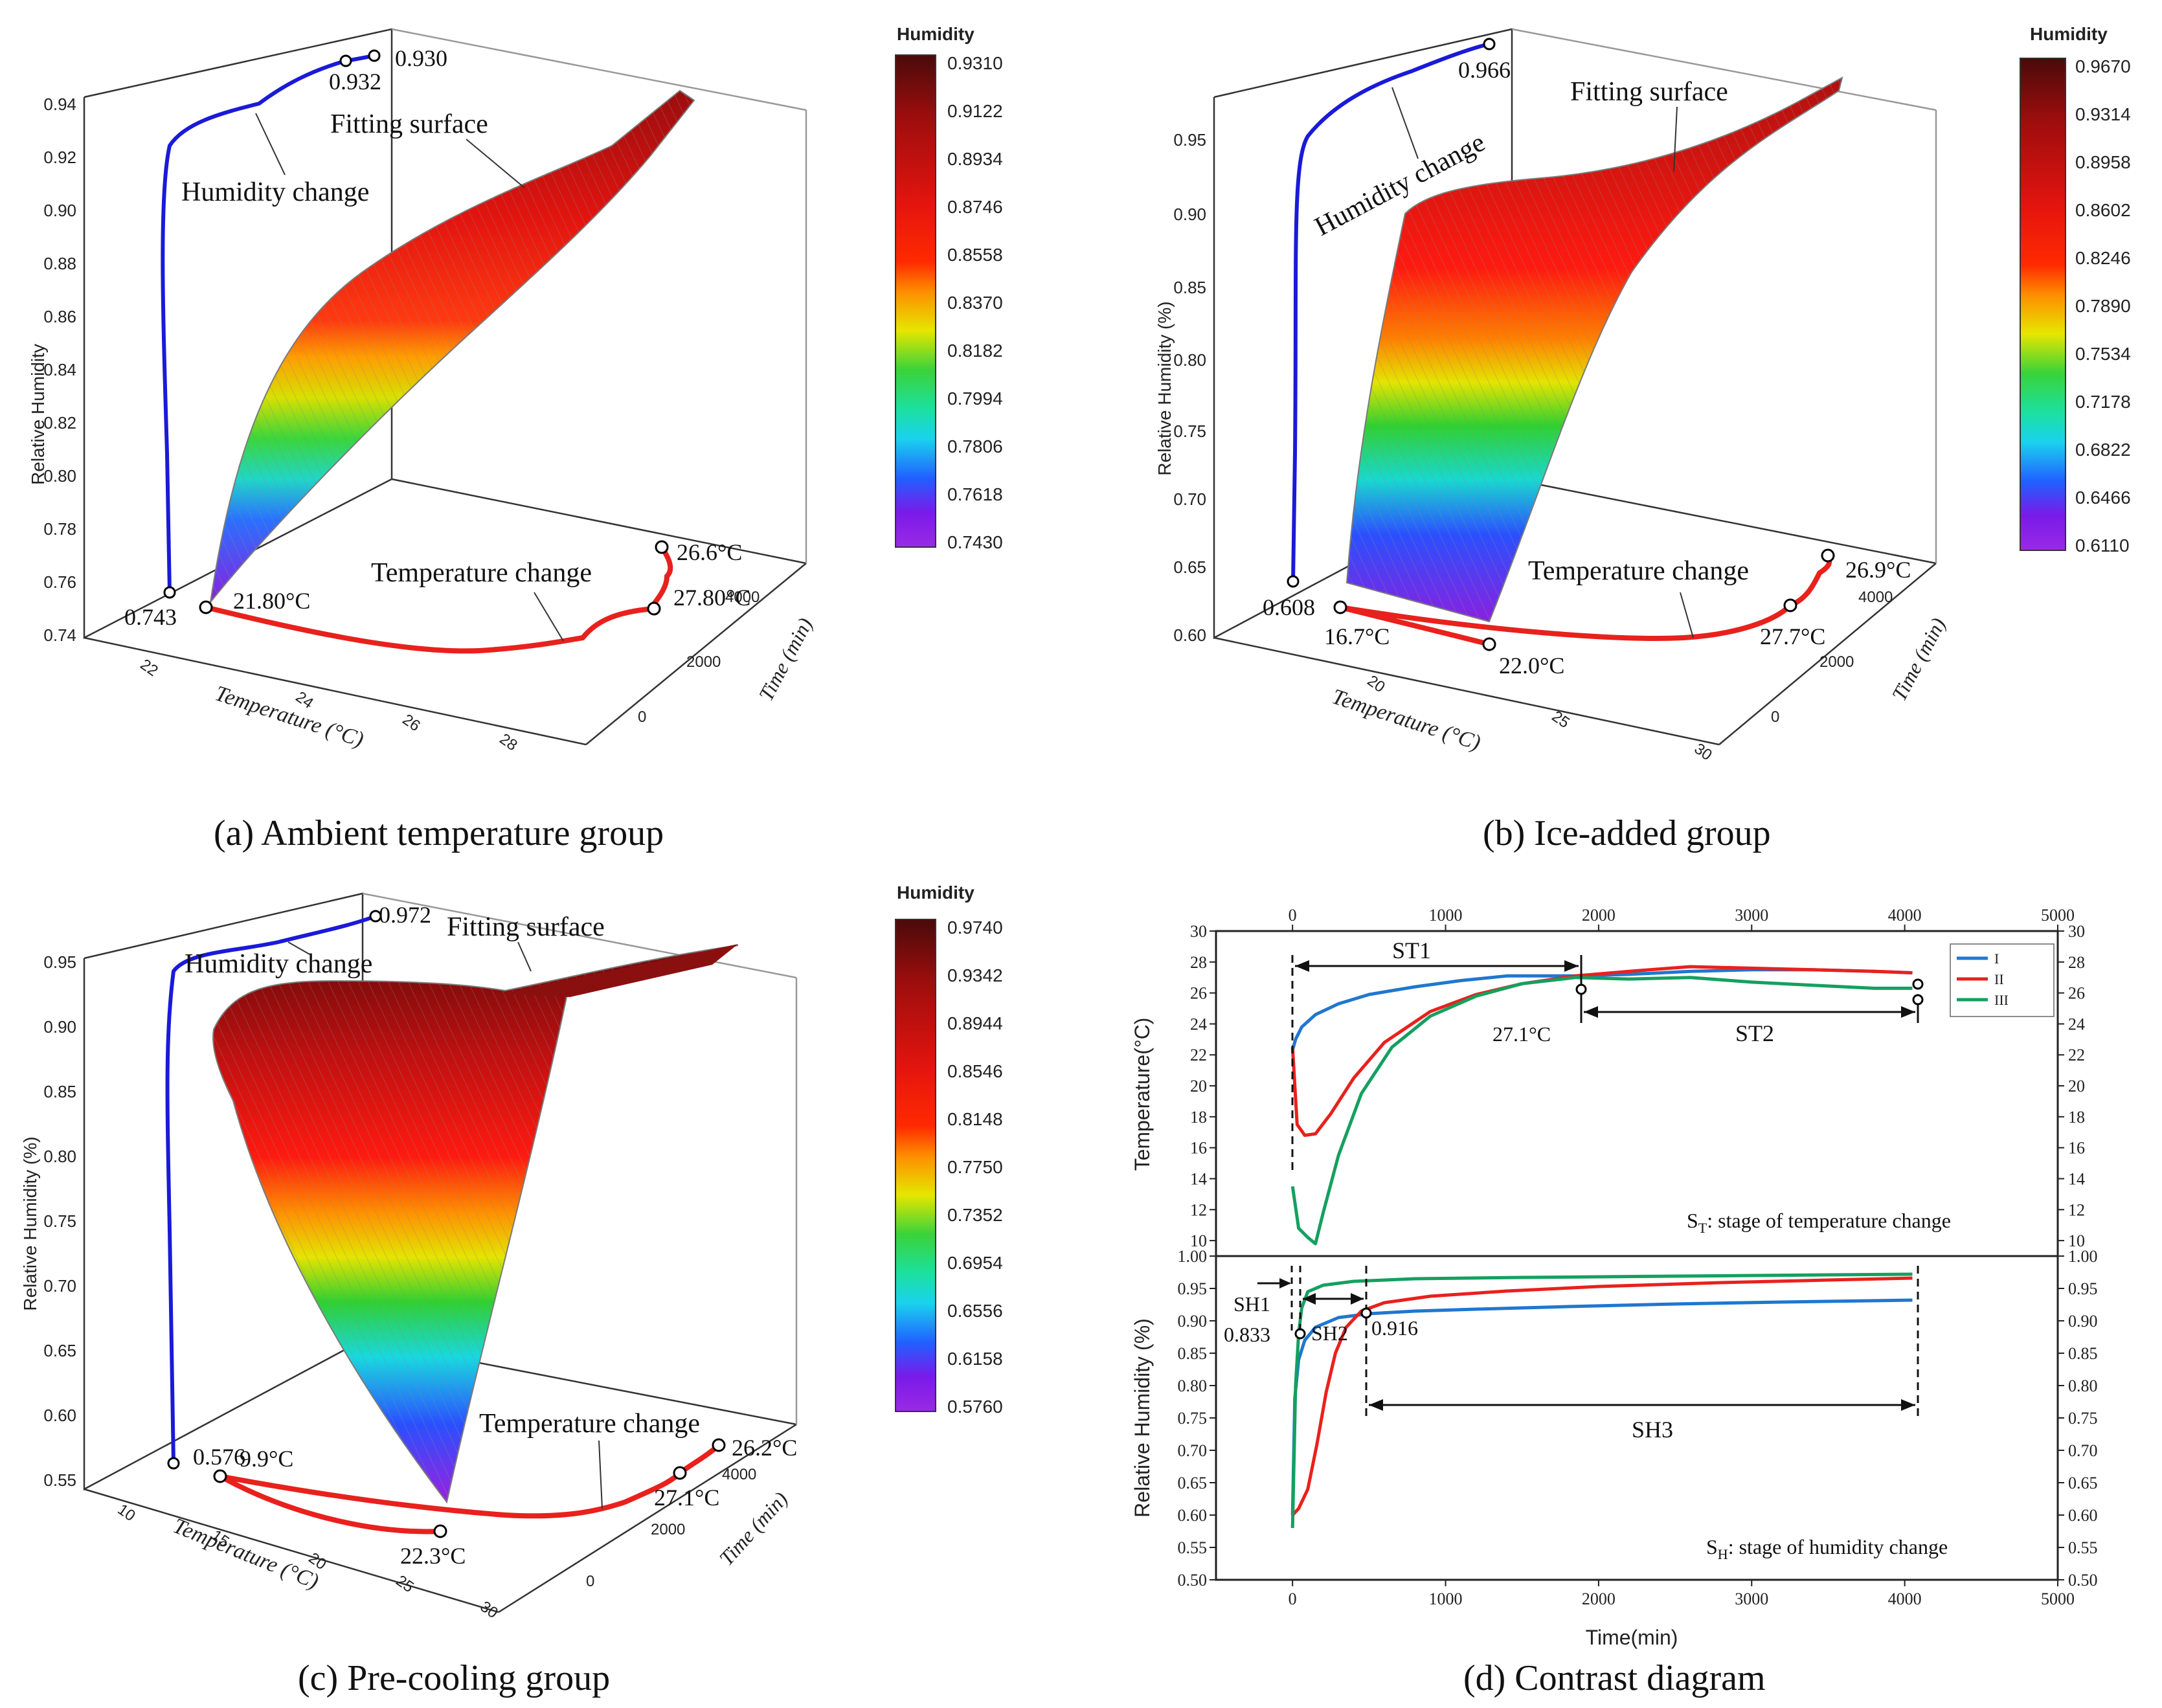  What do you see at coordinates (1601, 1401) in the screenshot?
I see `panel-d-bottom-lines` at bounding box center [1601, 1401].